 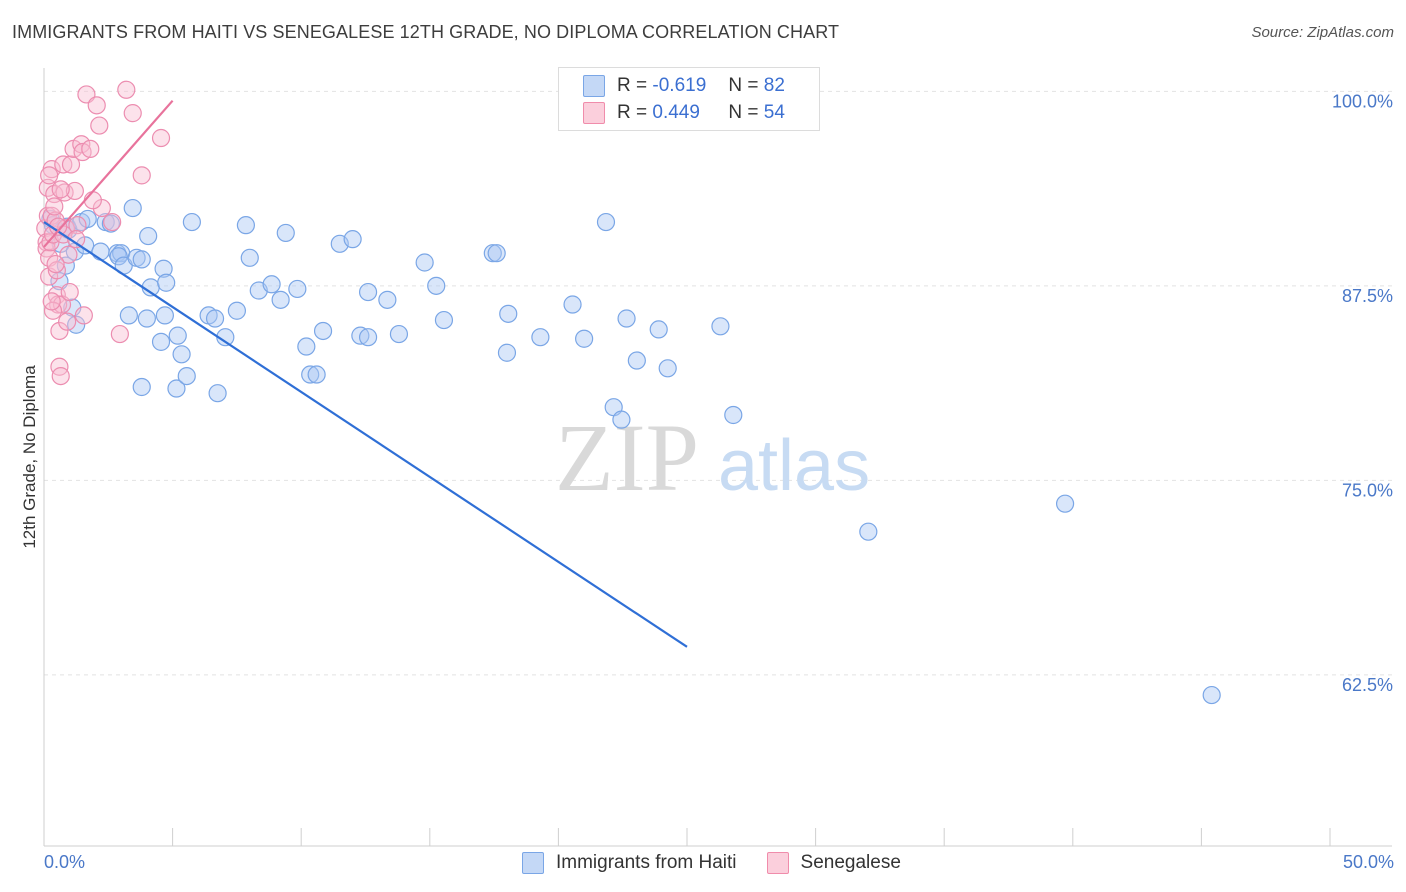 I want to click on legend-r-value: 0.449, so click(x=676, y=112).